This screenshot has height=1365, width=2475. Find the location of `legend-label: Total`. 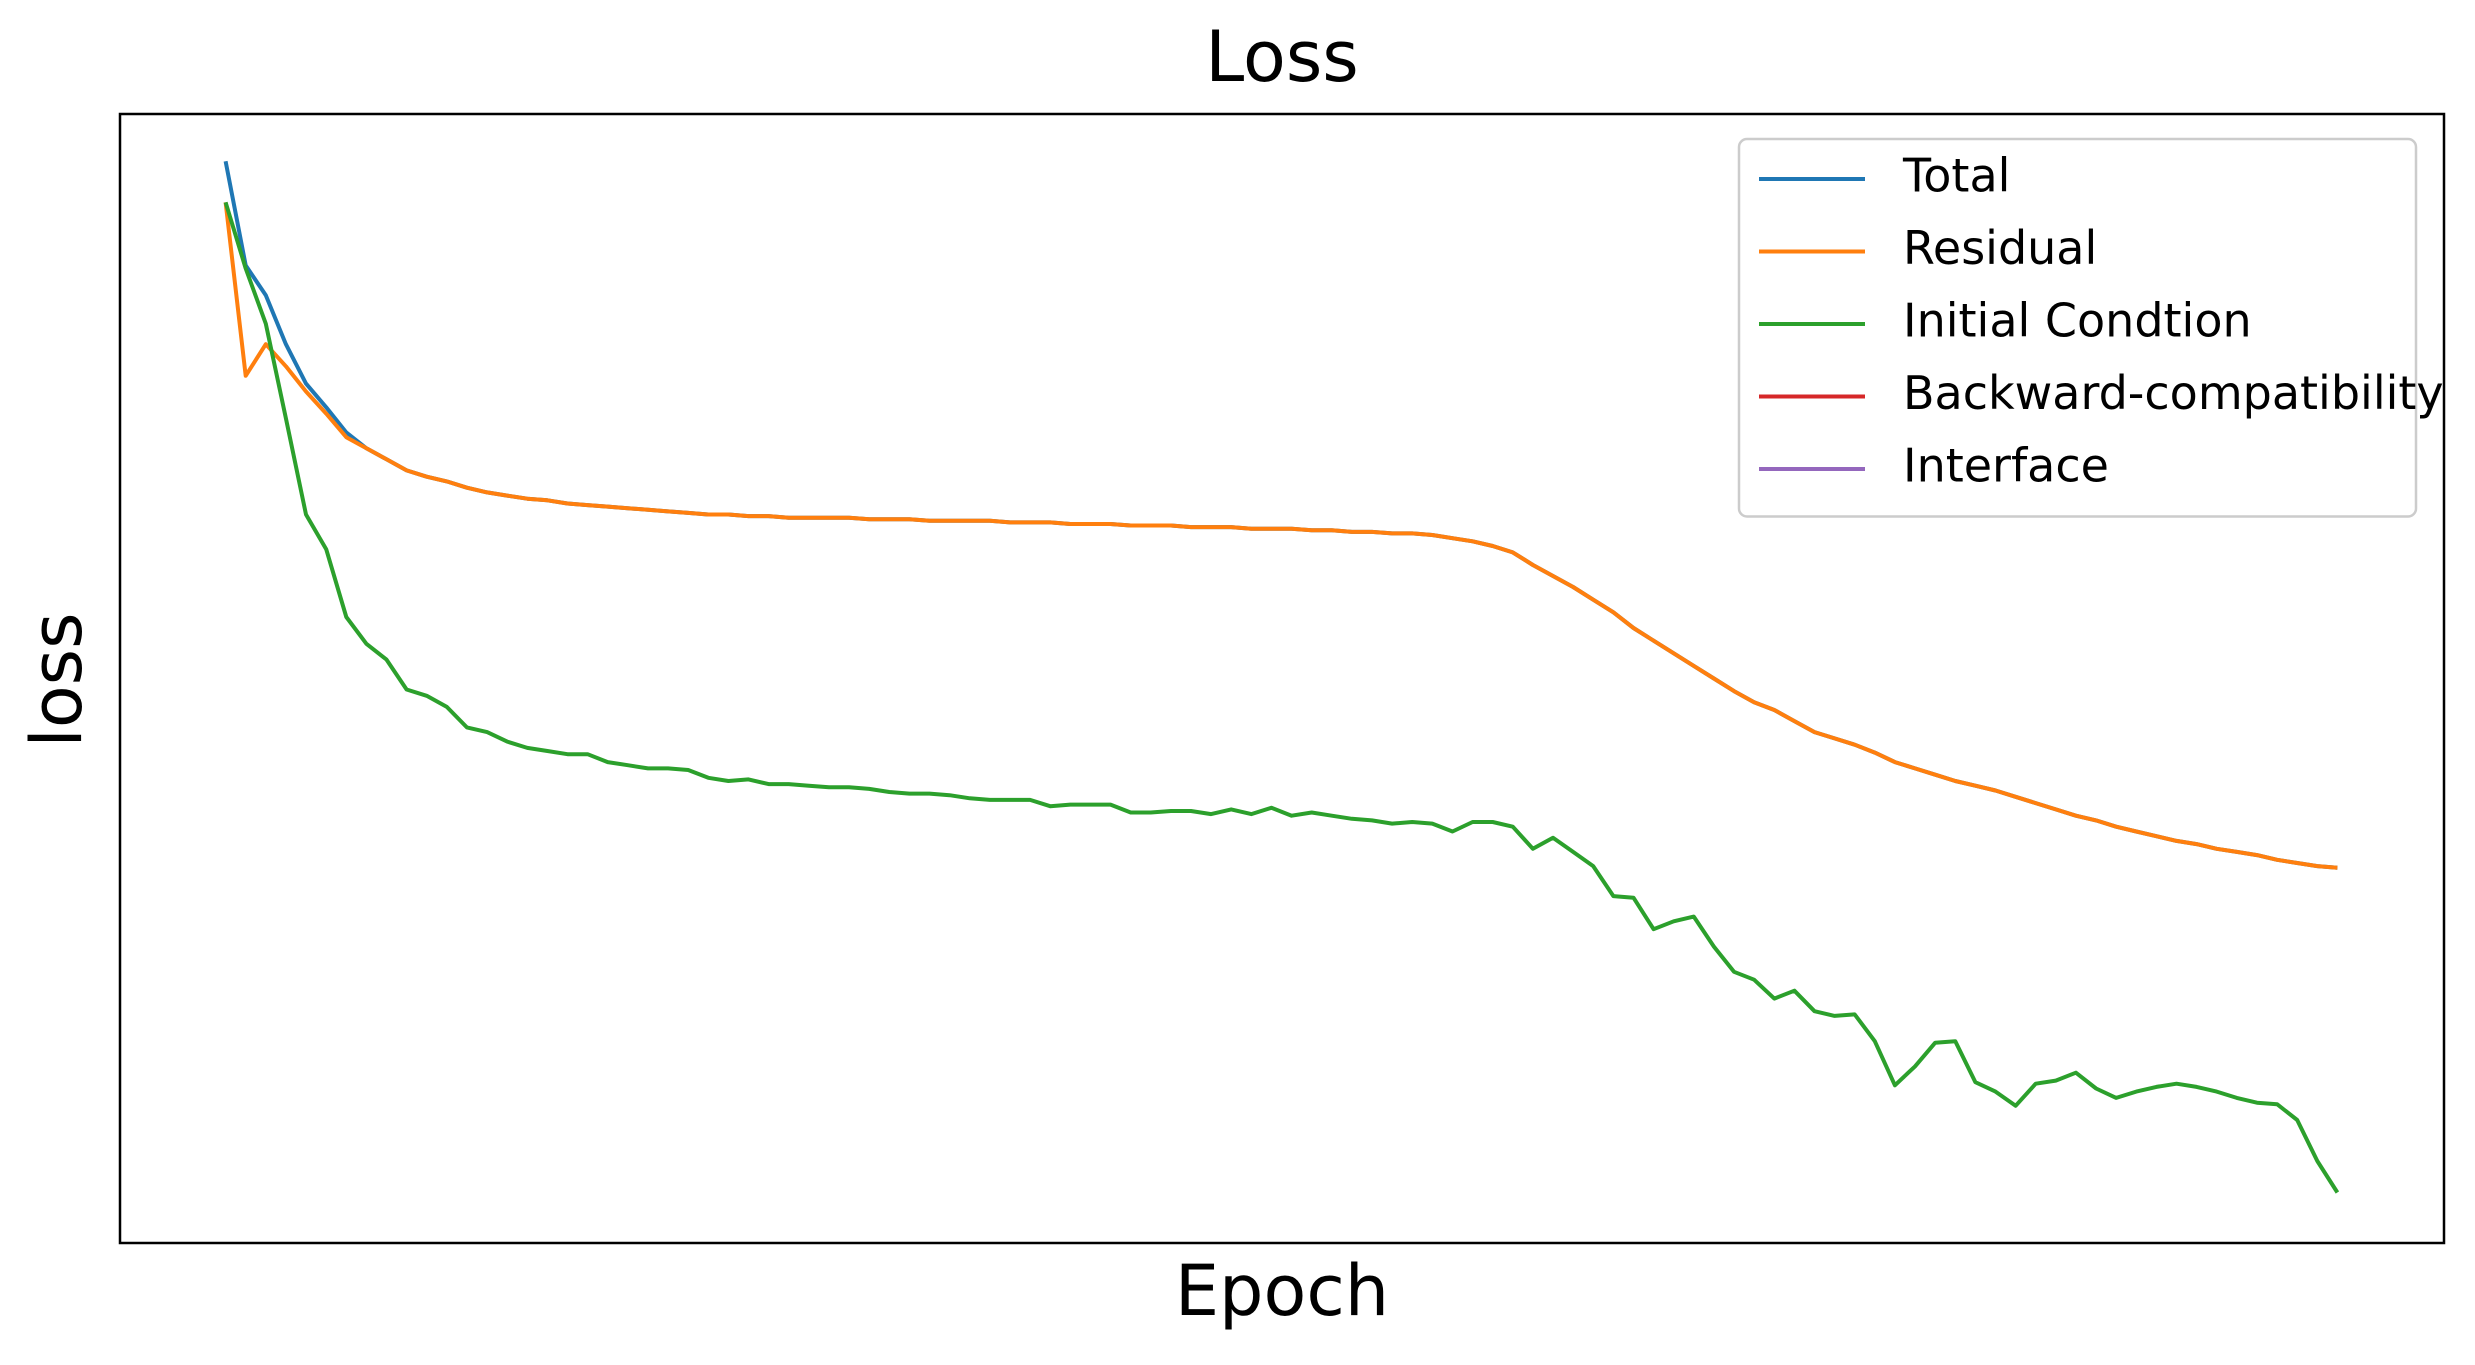

legend-label: Total is located at coordinates (1956, 176).